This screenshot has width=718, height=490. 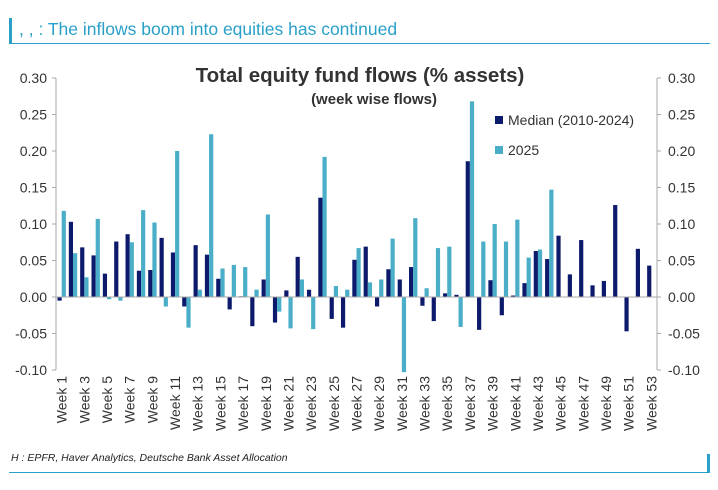 What do you see at coordinates (681, 115) in the screenshot?
I see `y-tick-label-right: 0.25` at bounding box center [681, 115].